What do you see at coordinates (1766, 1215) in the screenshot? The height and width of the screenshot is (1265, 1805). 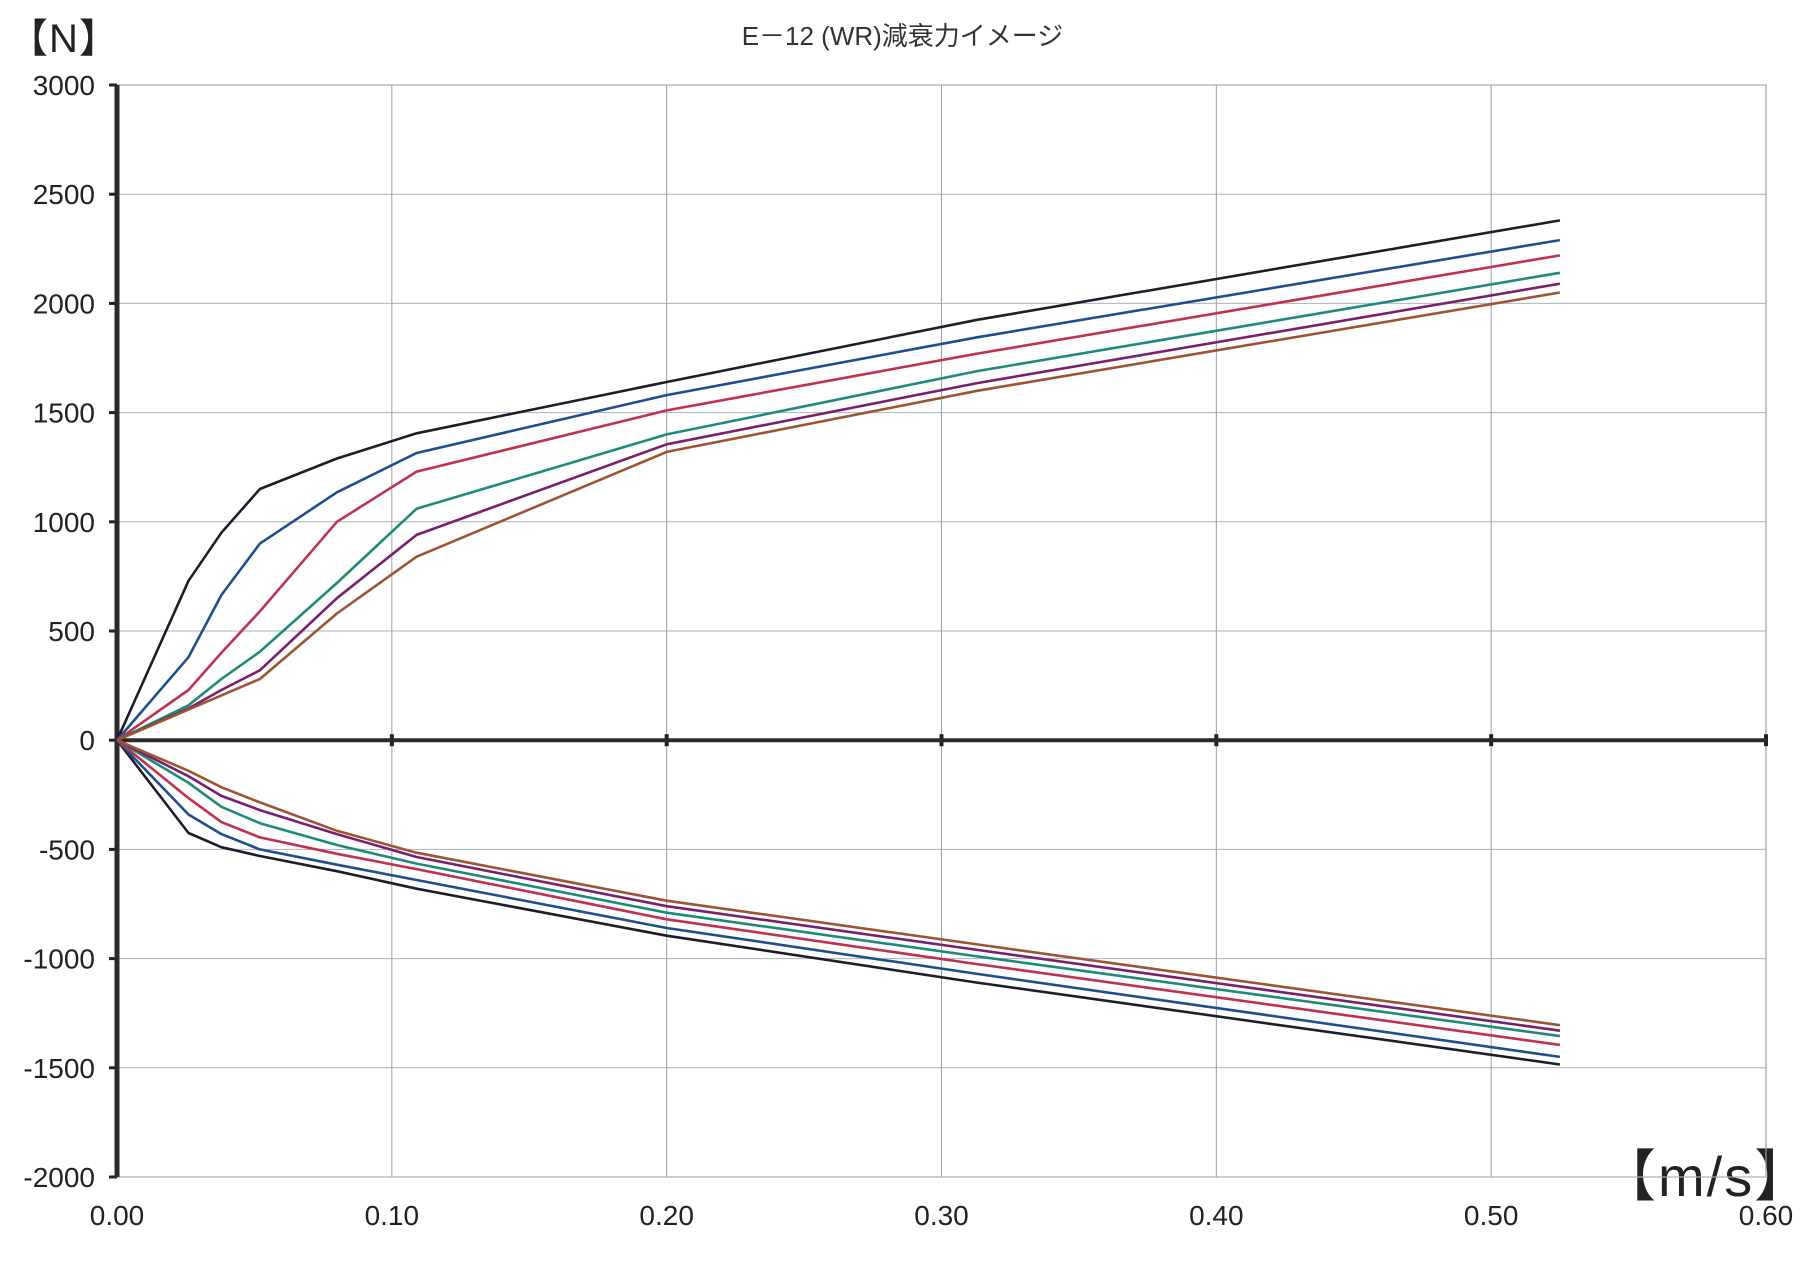 I see `x-tick-label: 0.60` at bounding box center [1766, 1215].